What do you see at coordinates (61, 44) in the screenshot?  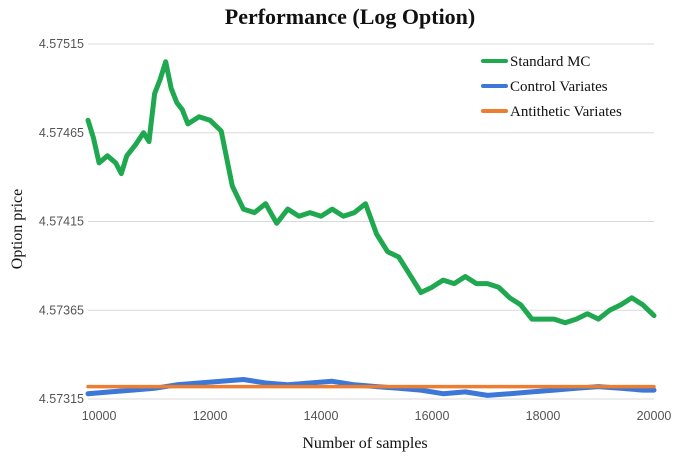 I see `y-tick-label: 4.57515` at bounding box center [61, 44].